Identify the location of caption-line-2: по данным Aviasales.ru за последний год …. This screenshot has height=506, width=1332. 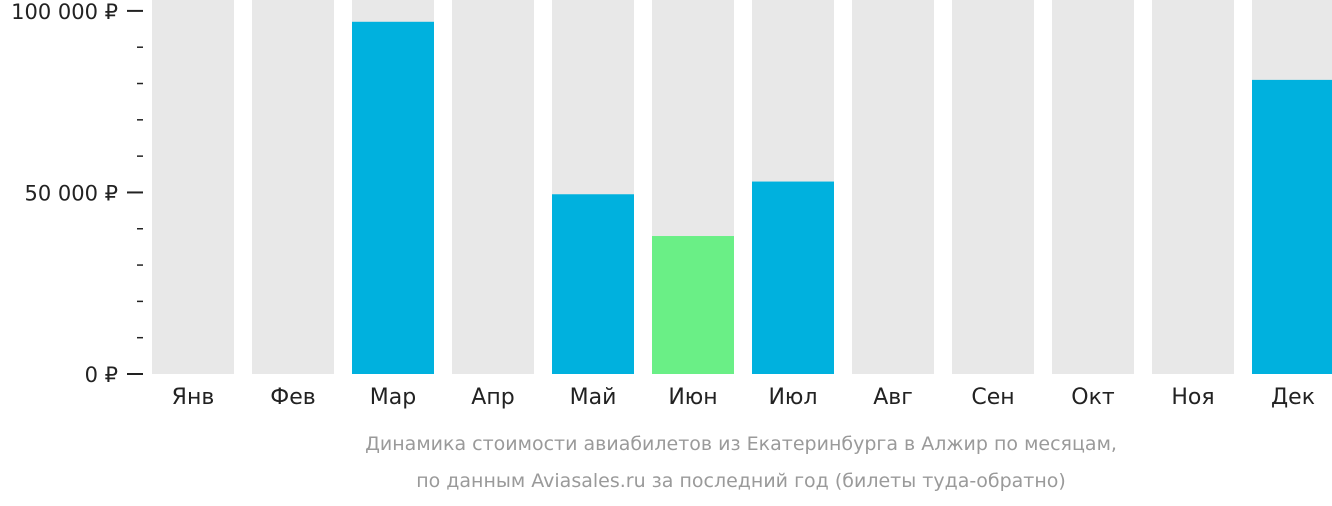
(741, 481).